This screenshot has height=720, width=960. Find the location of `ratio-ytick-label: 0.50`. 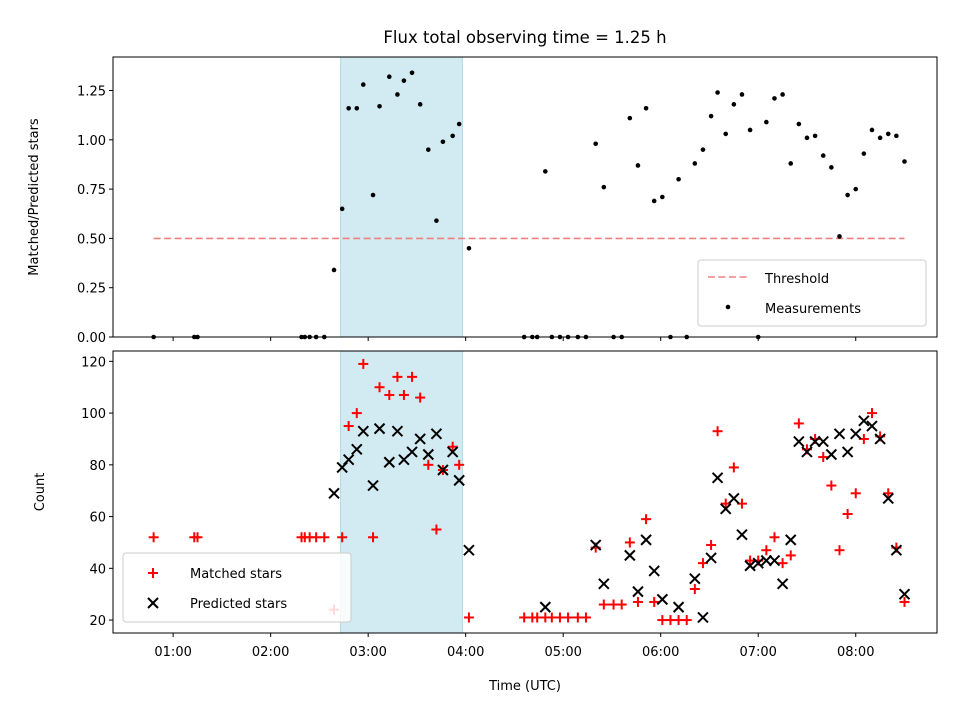

ratio-ytick-label: 0.50 is located at coordinates (91, 239).